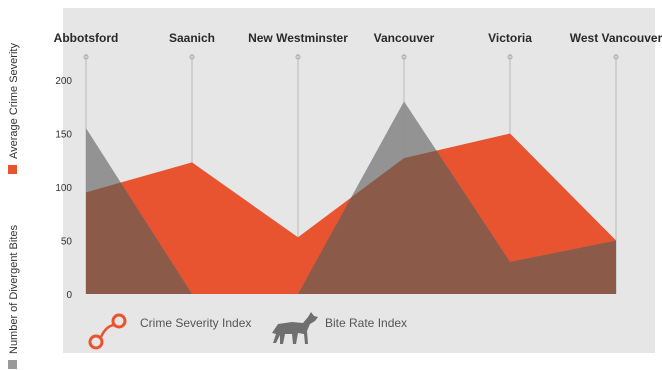  I want to click on y-axis-title-crime: Average Crime Severity, so click(14, 101).